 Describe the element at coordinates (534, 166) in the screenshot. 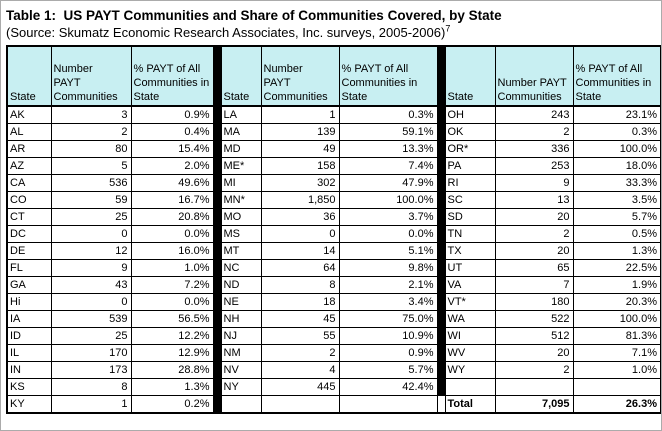

I see `cell-number: 253` at that location.